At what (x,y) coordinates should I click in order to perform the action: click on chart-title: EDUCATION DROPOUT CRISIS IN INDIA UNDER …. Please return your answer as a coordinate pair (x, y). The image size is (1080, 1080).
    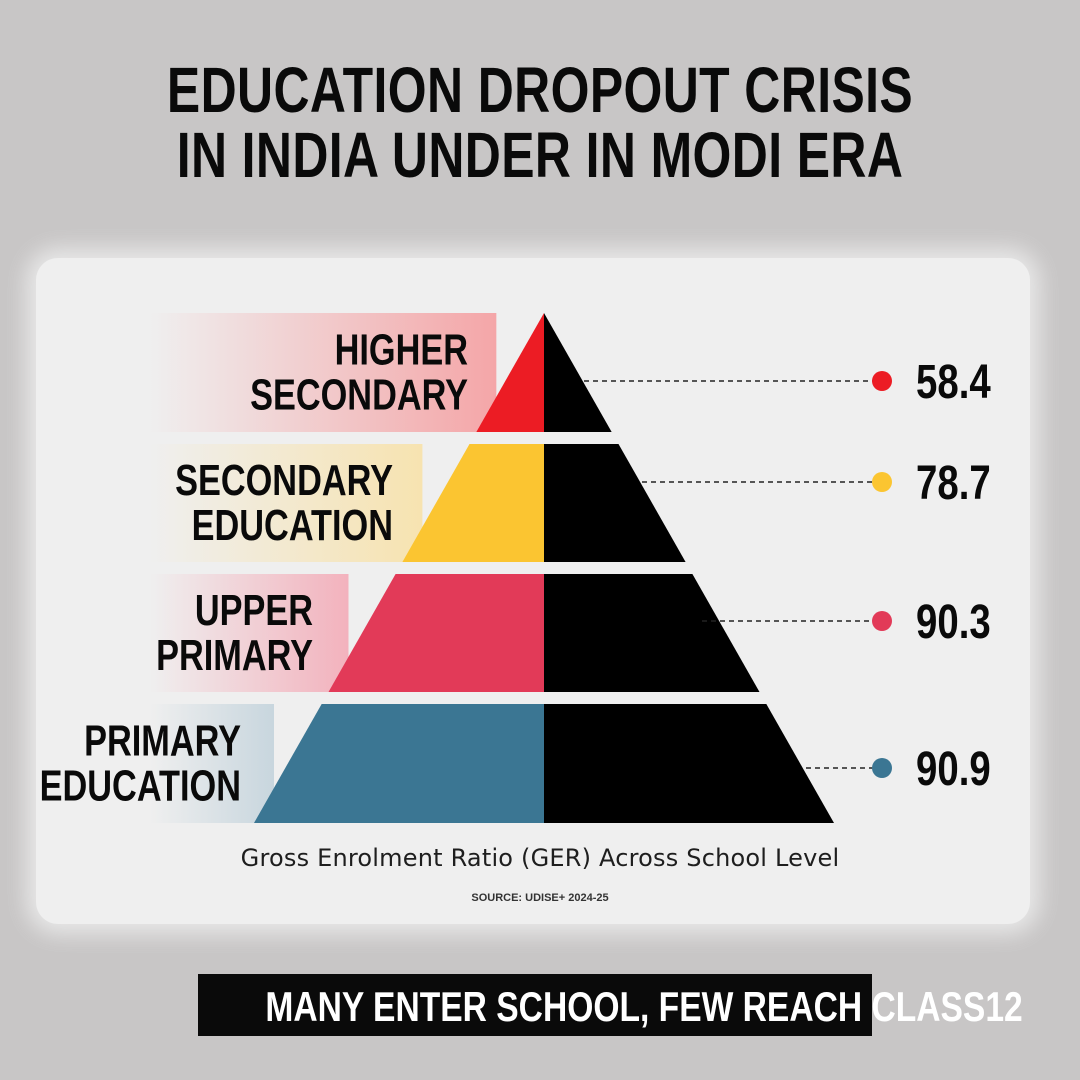
    Looking at the image, I should click on (540, 123).